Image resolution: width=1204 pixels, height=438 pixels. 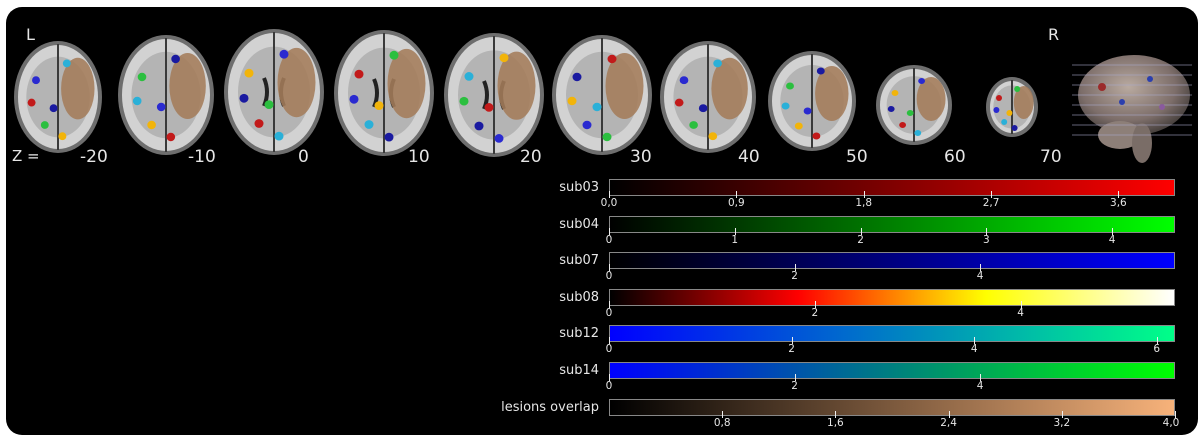 What do you see at coordinates (641, 157) in the screenshot?
I see `slice-z-value: 30` at bounding box center [641, 157].